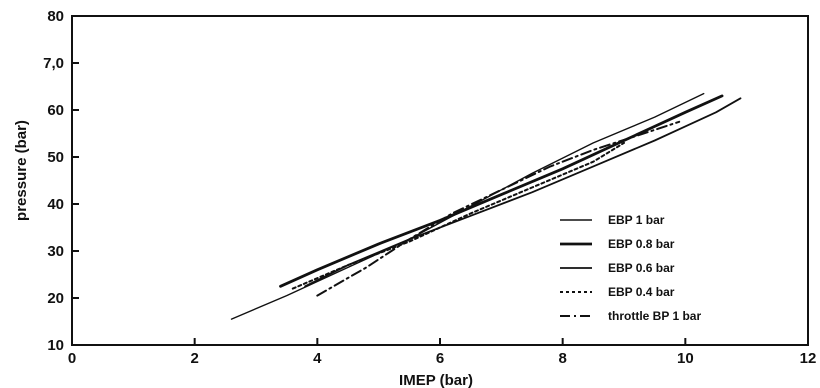  What do you see at coordinates (685, 358) in the screenshot?
I see `x-tick-label: 10` at bounding box center [685, 358].